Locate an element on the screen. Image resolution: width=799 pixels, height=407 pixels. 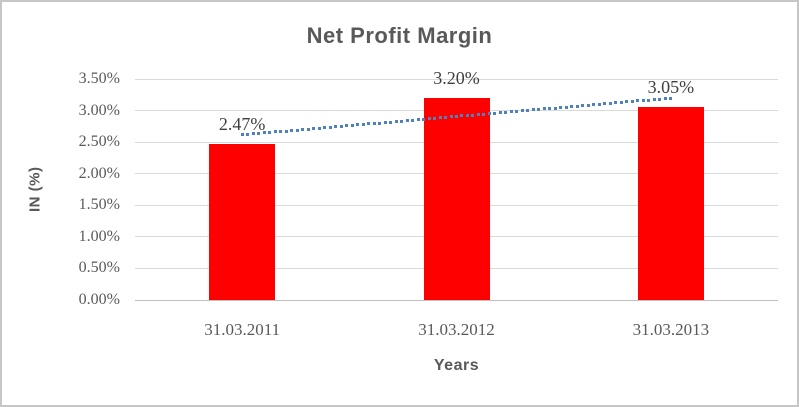
y-tick-label: 0.00% is located at coordinates (99, 299).